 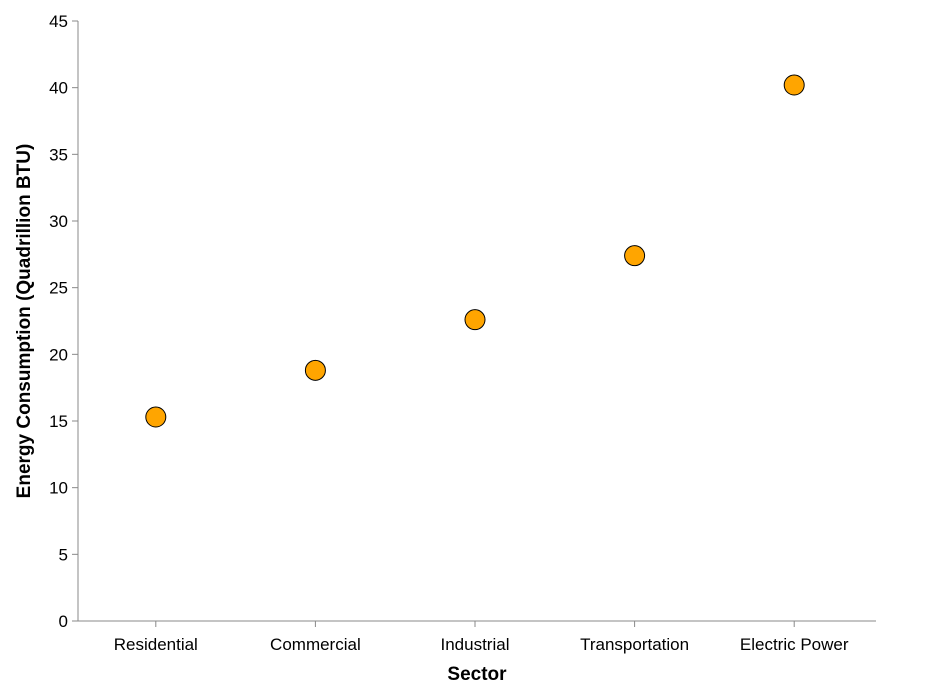 What do you see at coordinates (64, 321) in the screenshot?
I see `y-axis: 0 5 10 15 20 25 30 35 40 45` at bounding box center [64, 321].